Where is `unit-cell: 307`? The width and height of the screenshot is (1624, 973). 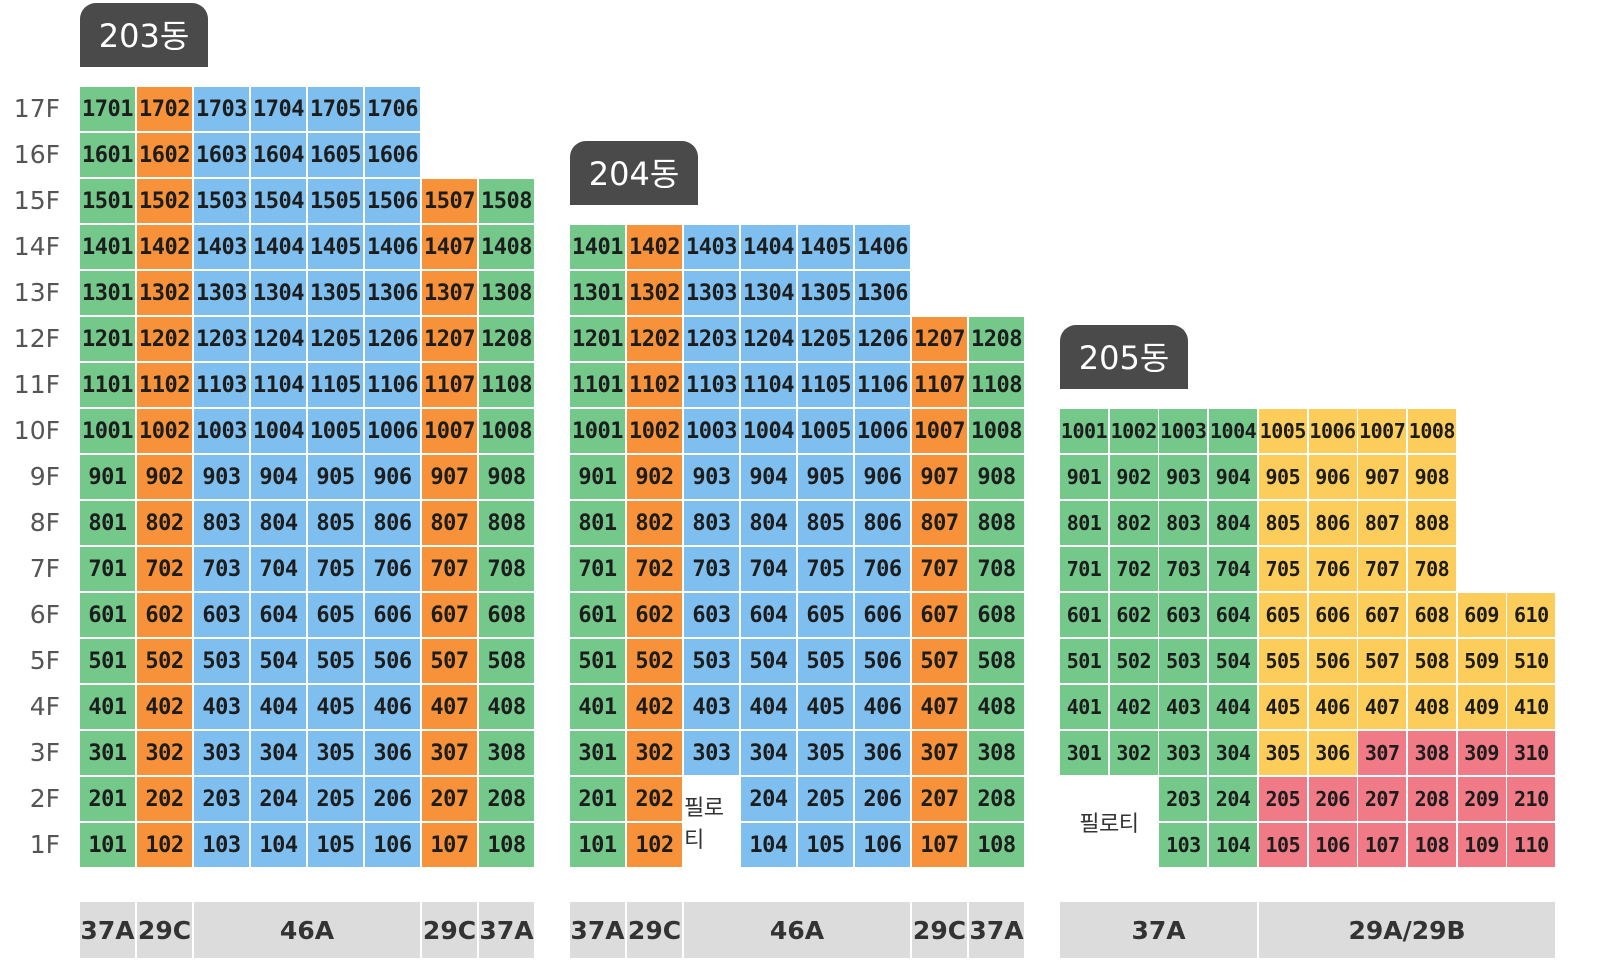 unit-cell: 307 is located at coordinates (449, 753).